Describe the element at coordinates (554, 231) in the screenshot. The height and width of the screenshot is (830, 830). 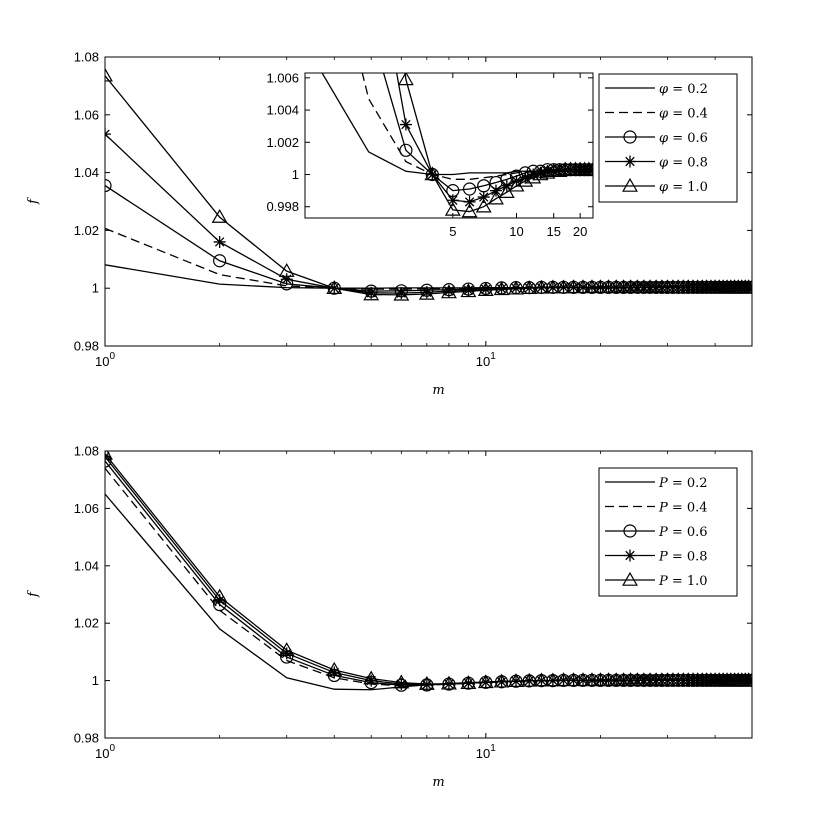
I see `inset-xtick-label: 15` at that location.